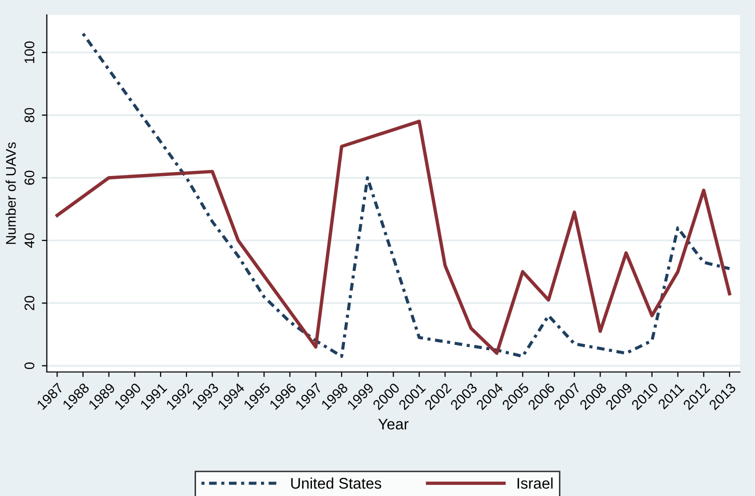 Image resolution: width=755 pixels, height=496 pixels. Describe the element at coordinates (11, 193) in the screenshot. I see `y-axis-title: Number of UAVs` at that location.